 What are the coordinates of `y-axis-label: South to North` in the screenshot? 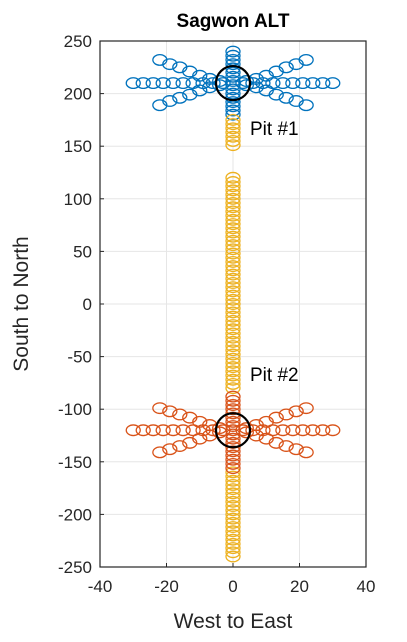 It's located at (21, 303).